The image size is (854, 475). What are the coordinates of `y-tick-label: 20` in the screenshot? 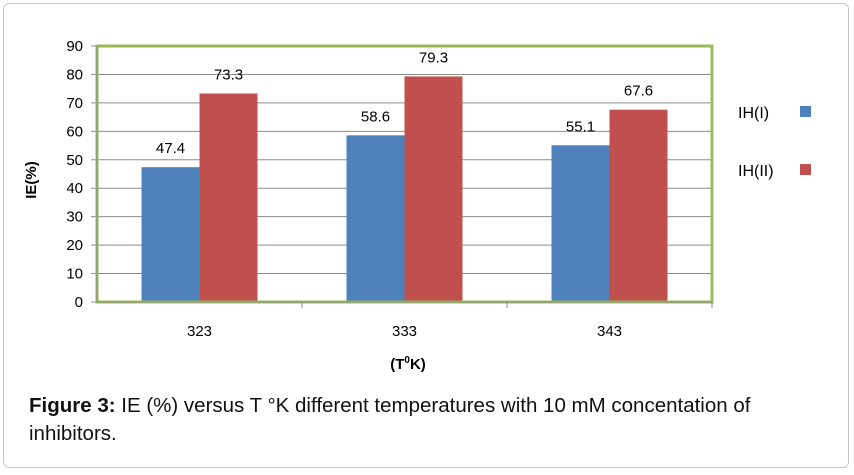 It's located at (74, 245).